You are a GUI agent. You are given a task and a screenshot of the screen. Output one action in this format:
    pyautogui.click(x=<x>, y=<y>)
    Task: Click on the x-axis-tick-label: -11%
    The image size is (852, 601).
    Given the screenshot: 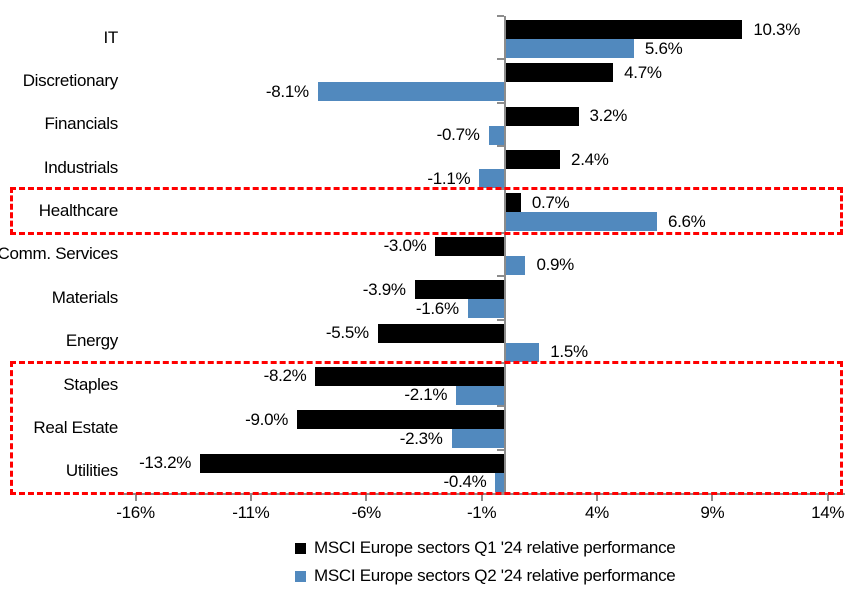 What is the action you would take?
    pyautogui.click(x=251, y=512)
    